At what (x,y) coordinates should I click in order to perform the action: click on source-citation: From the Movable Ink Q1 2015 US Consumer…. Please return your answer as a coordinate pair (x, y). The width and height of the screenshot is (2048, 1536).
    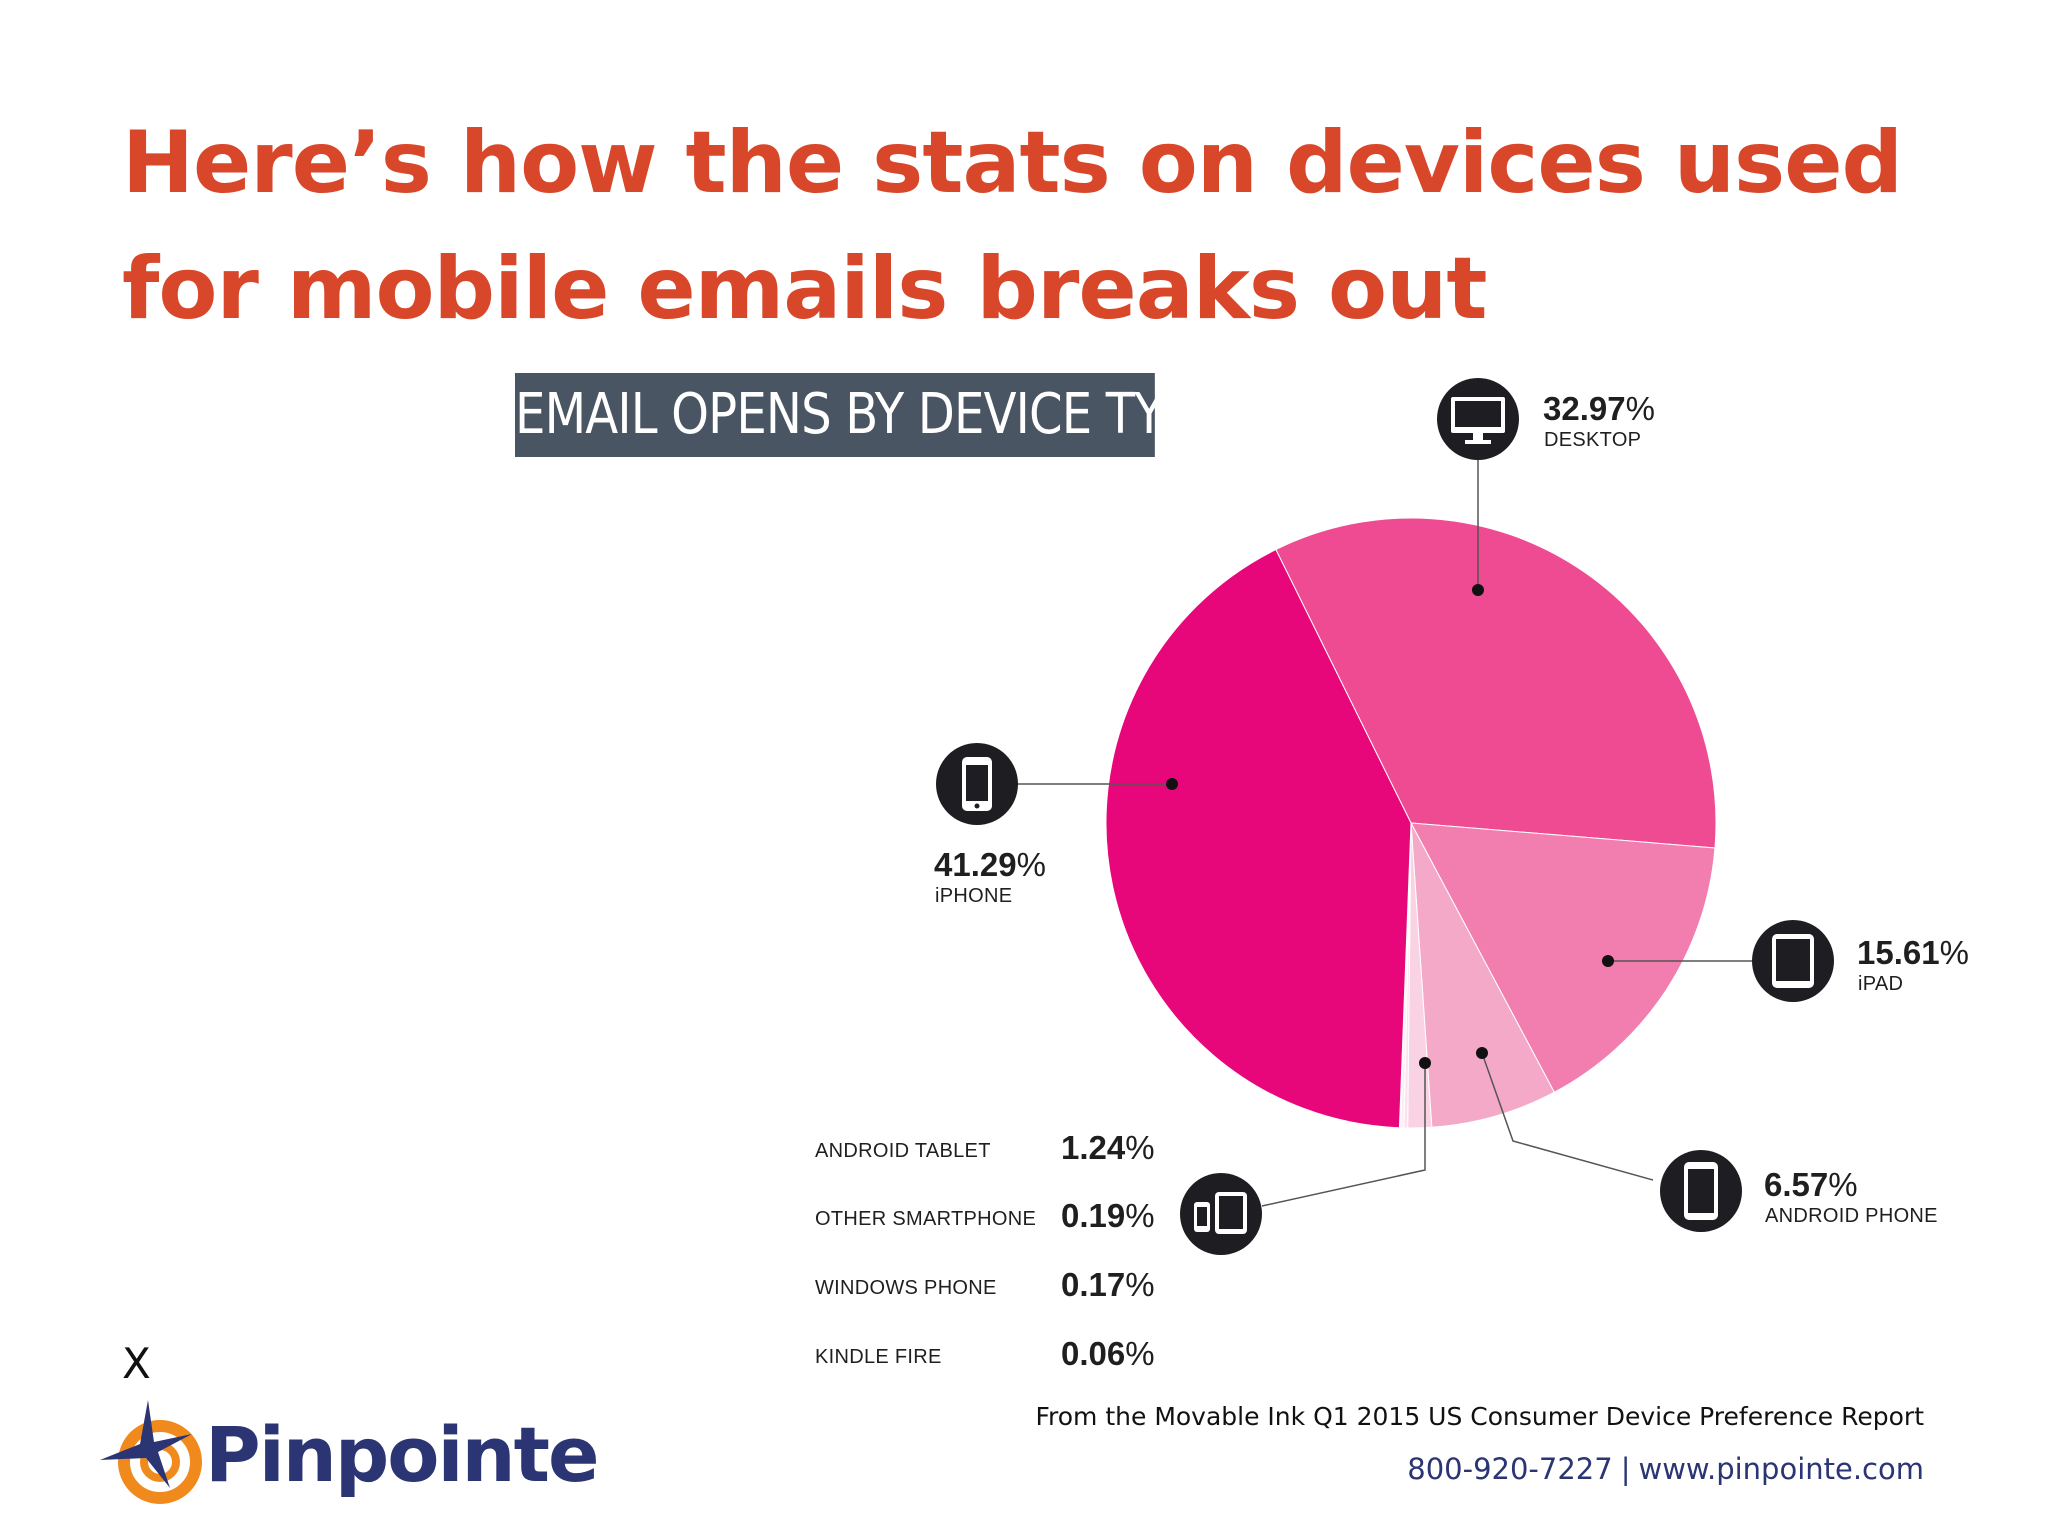
    Looking at the image, I should click on (1479, 1416).